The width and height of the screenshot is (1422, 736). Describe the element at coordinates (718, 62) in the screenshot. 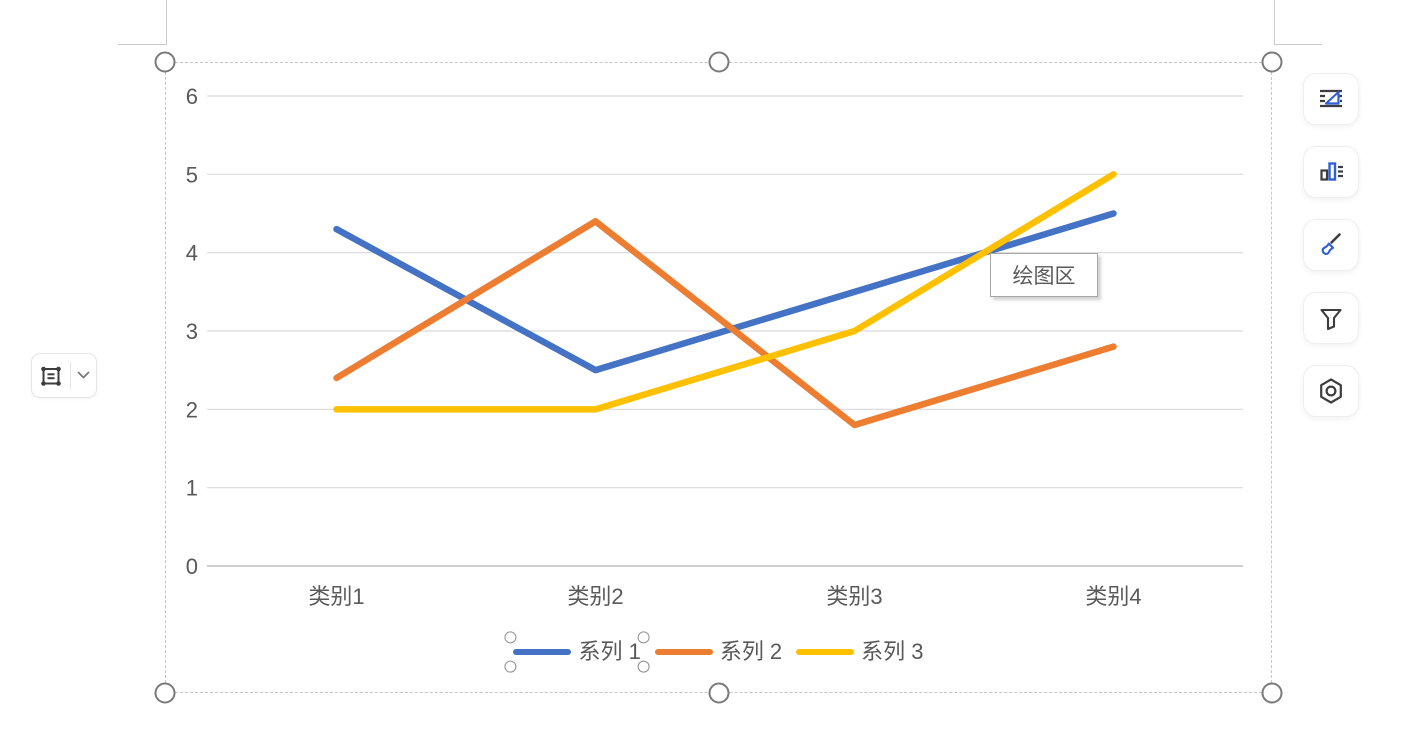

I see `chart-resize-handle-top-middle` at that location.